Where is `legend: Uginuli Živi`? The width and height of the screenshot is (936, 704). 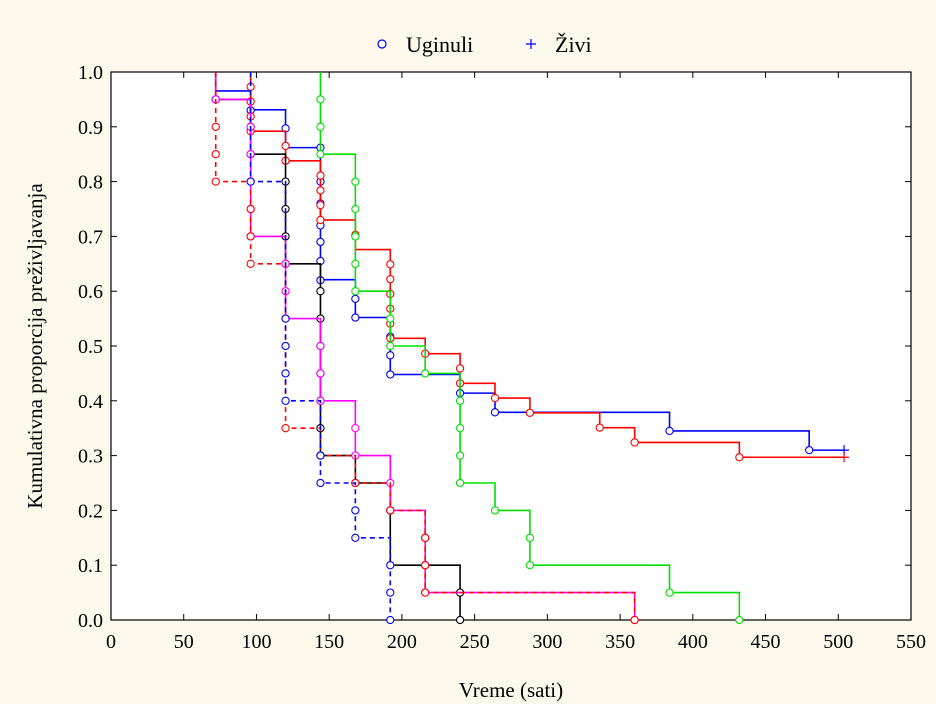
legend: Uginuli Živi is located at coordinates (484, 44).